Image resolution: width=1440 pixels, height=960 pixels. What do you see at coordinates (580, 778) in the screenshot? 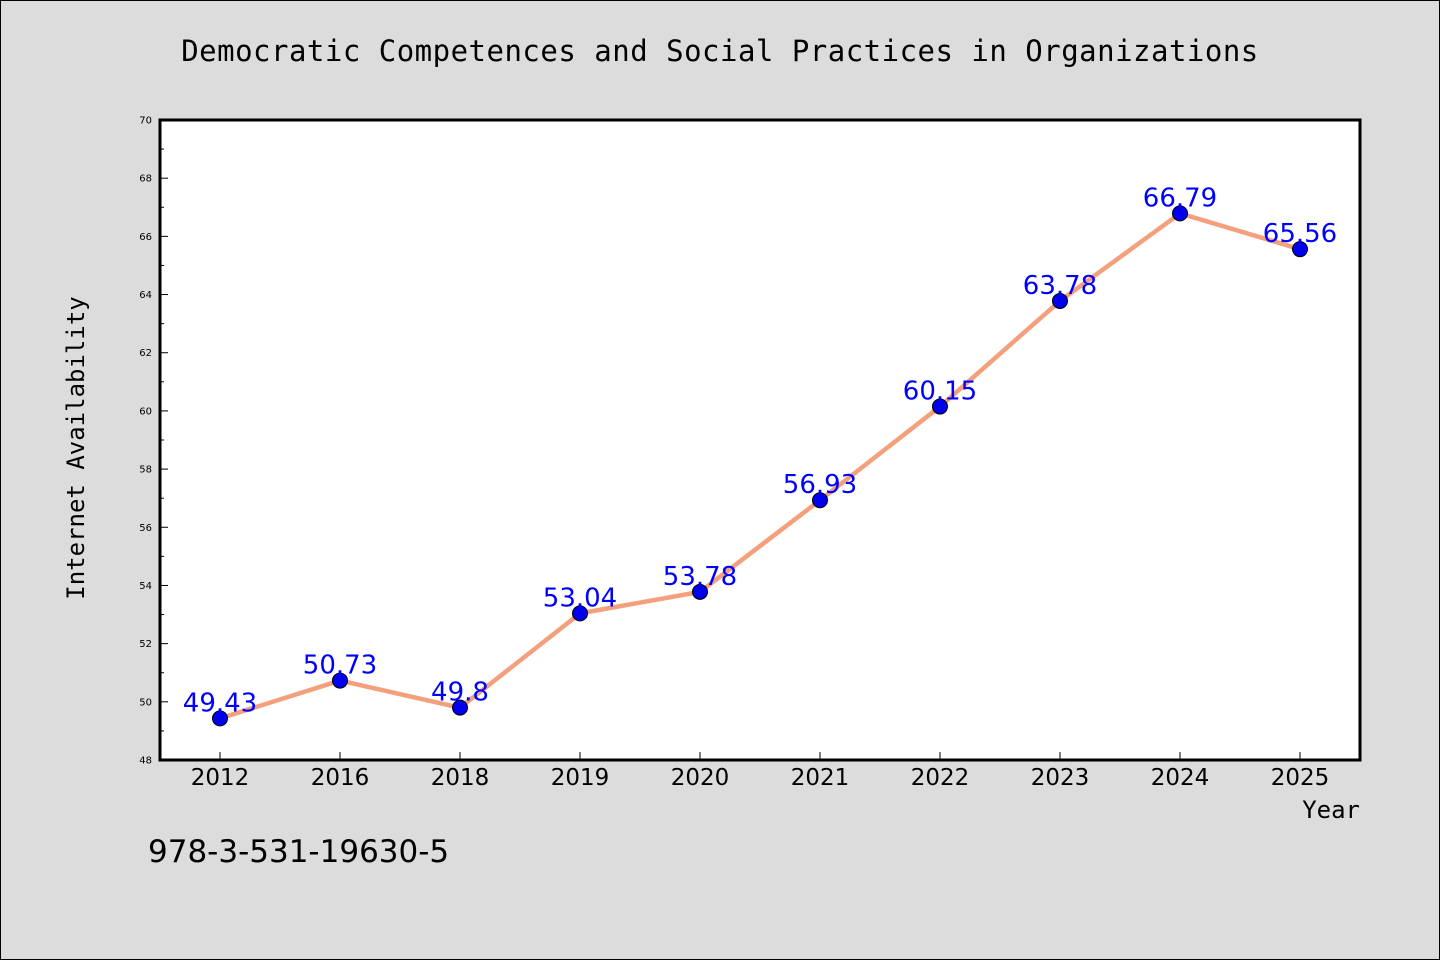
I see `x-tick-label: 2019` at bounding box center [580, 778].